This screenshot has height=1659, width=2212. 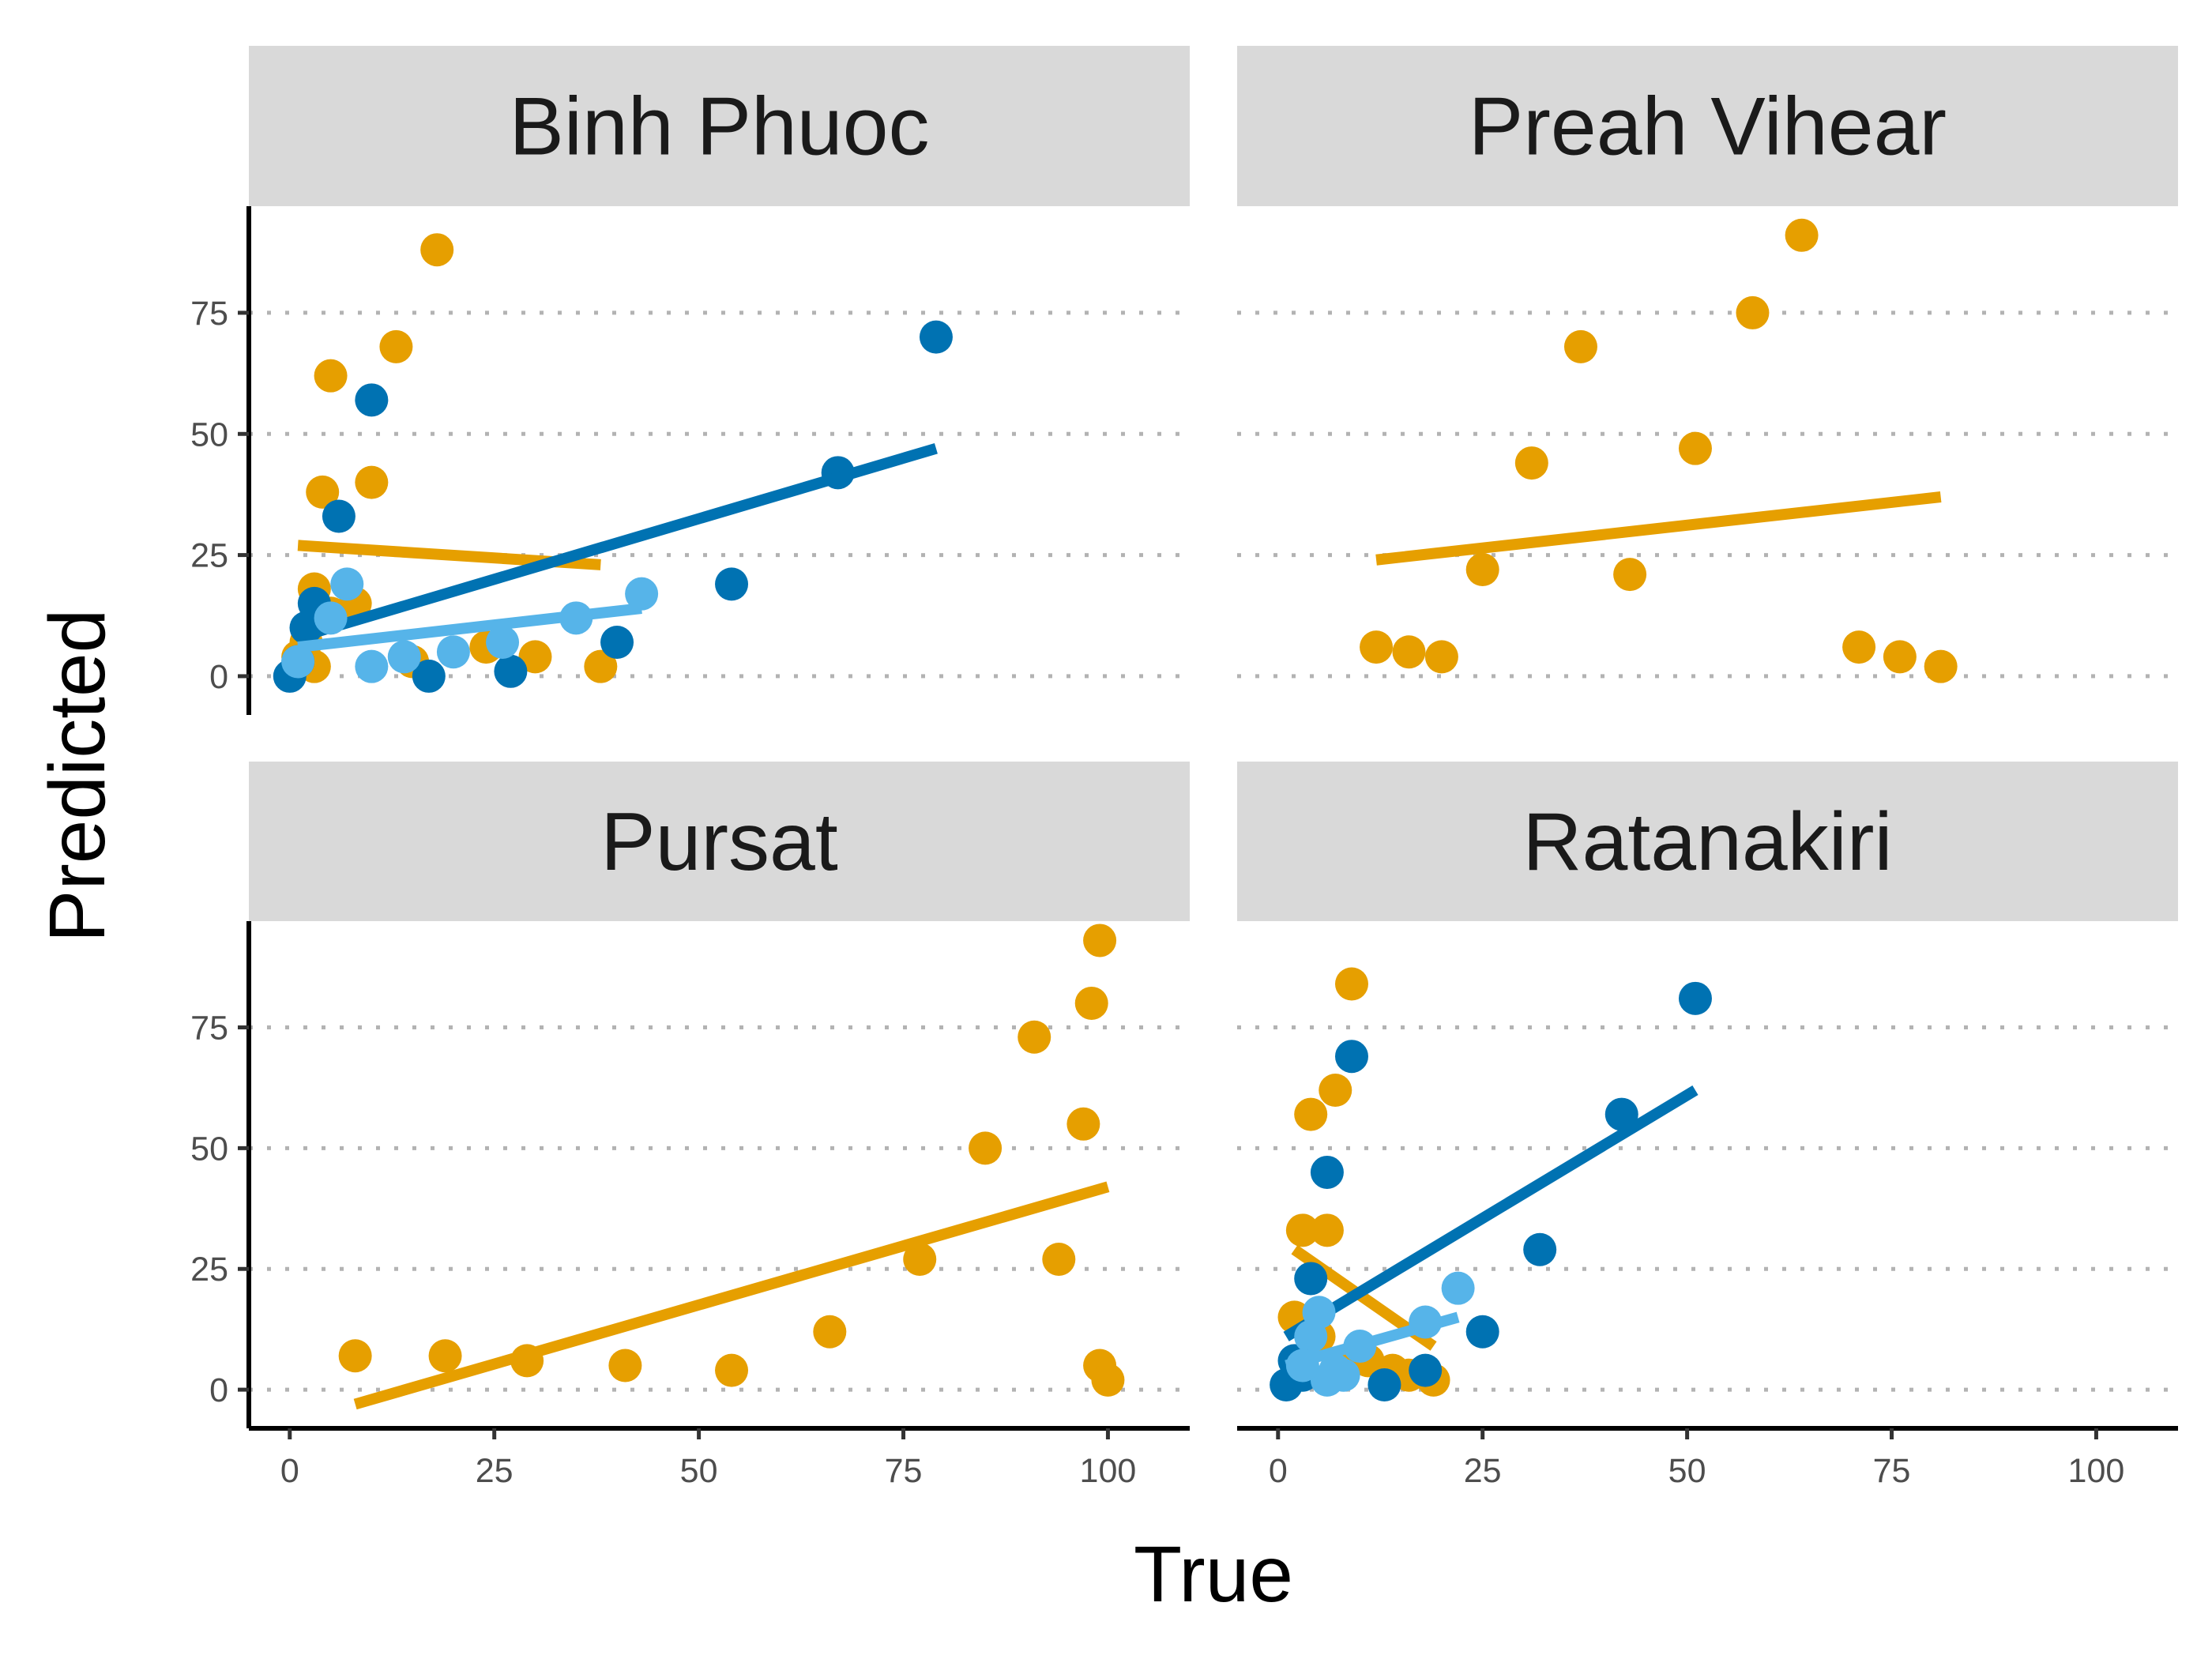 I want to click on facet-strip-label: Pursat, so click(x=719, y=842).